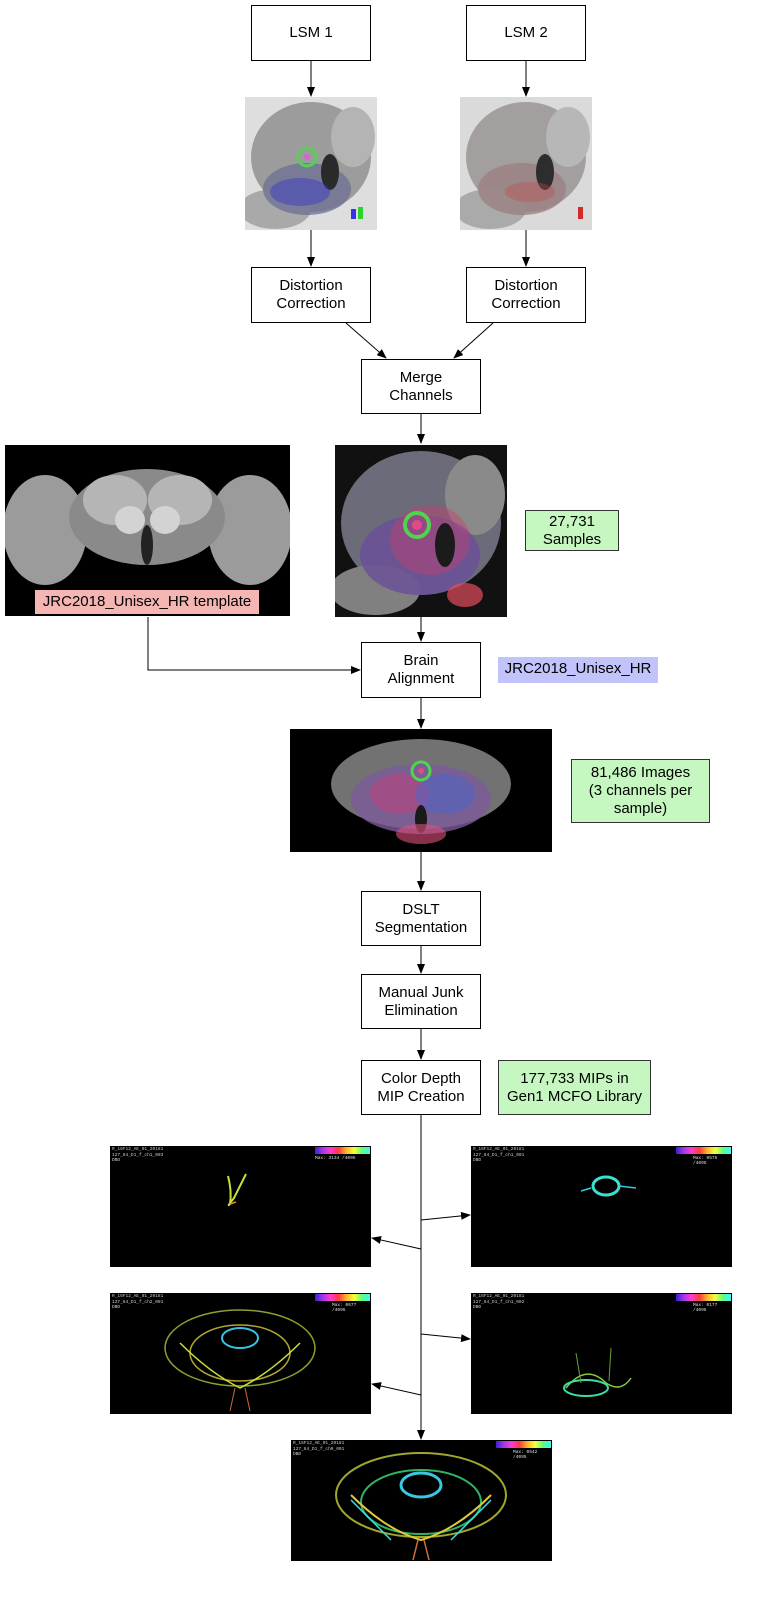 Image resolution: width=757 pixels, height=1608 pixels. Describe the element at coordinates (421, 386) in the screenshot. I see `node-merge-channels: Merge Channels` at that location.